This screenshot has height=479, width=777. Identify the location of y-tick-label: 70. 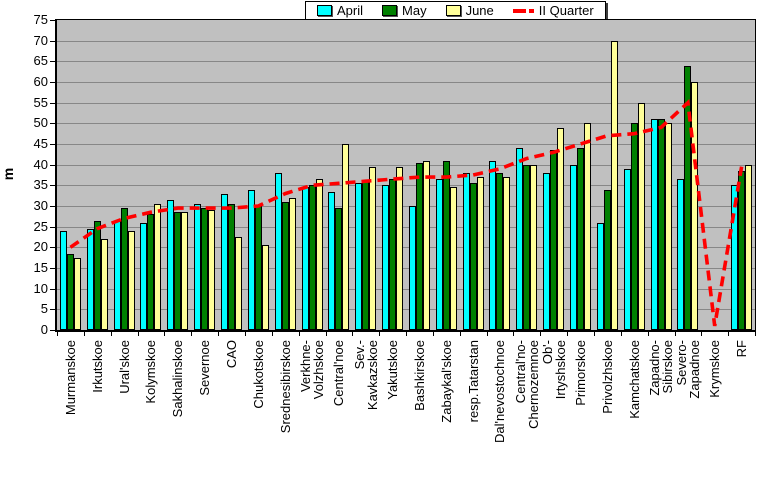
(40, 40).